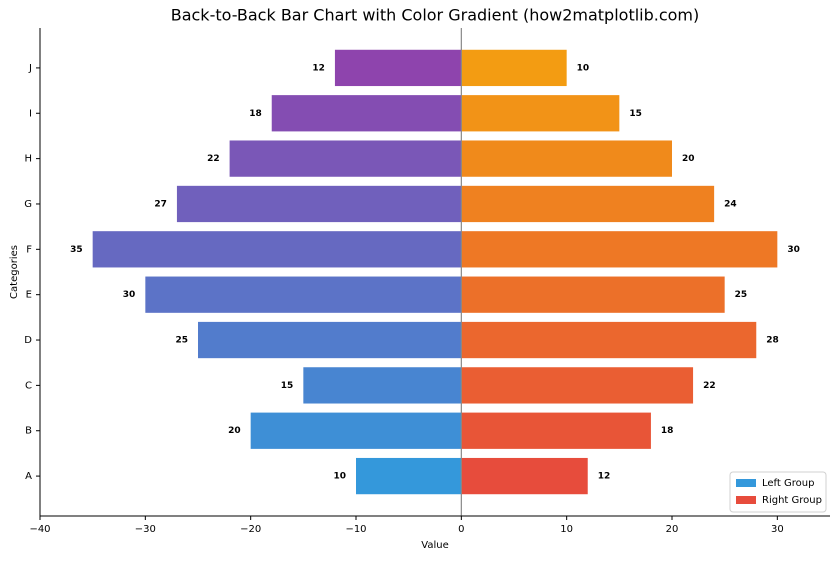 The image size is (840, 564). Describe the element at coordinates (29, 249) in the screenshot. I see `y-tick-label: F` at that location.